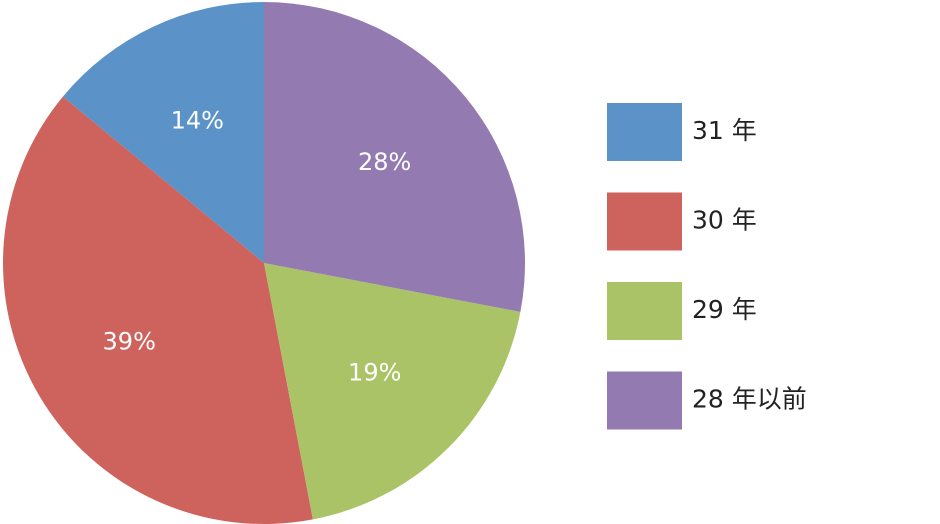 This screenshot has height=524, width=940. Describe the element at coordinates (749, 399) in the screenshot. I see `legend-label: 28 年以前` at that location.